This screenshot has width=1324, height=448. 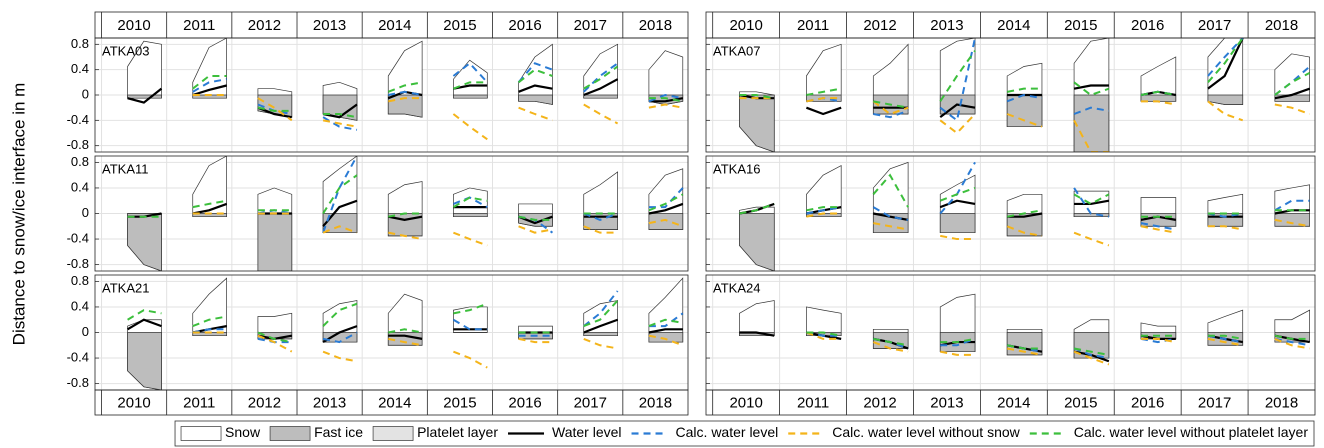 What do you see at coordinates (78, 263) in the screenshot?
I see `y-tick-label: -0.8` at bounding box center [78, 263].